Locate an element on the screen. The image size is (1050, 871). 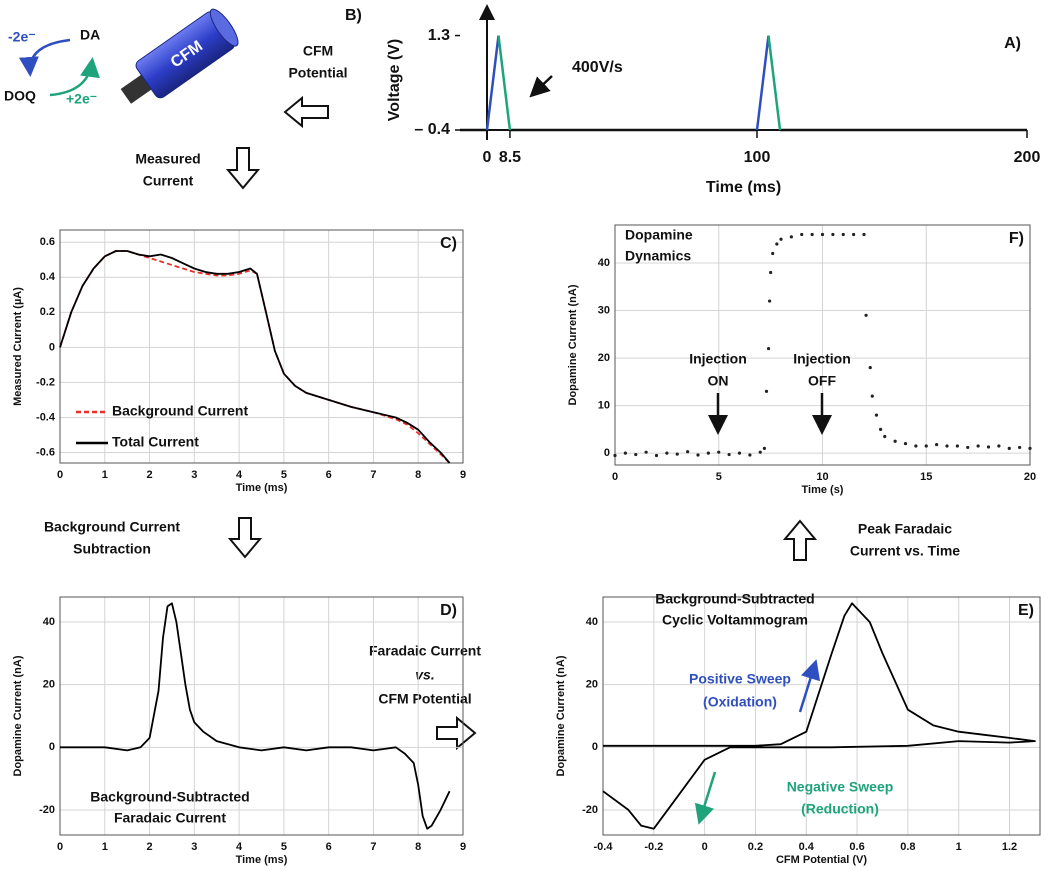
y-tick-label: 20 is located at coordinates (49, 685).